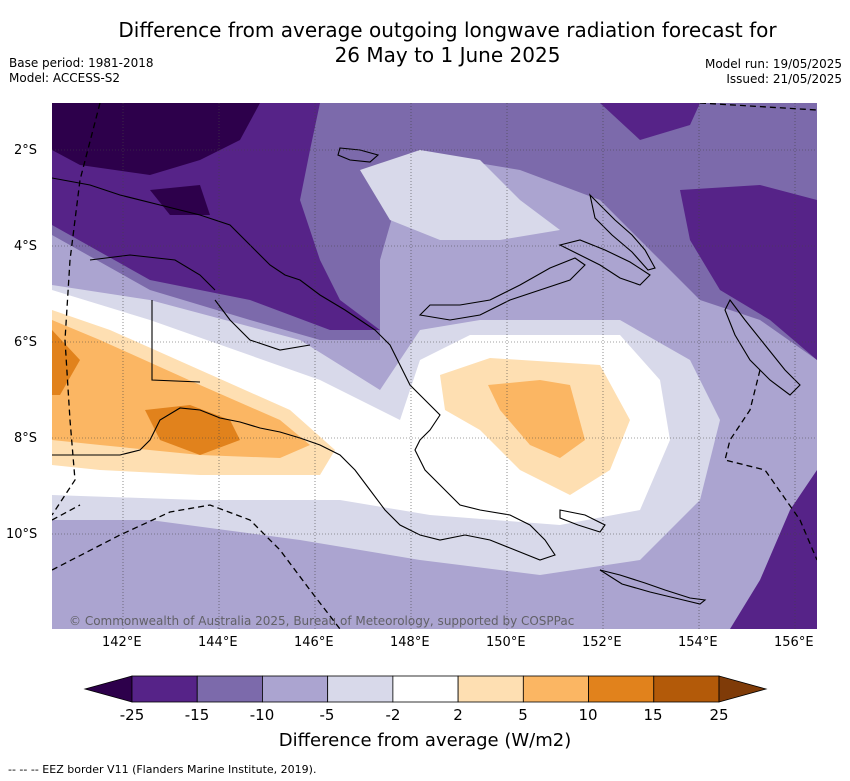  Describe the element at coordinates (582, 521) in the screenshot. I see `dentrecasteaux-islands` at that location.